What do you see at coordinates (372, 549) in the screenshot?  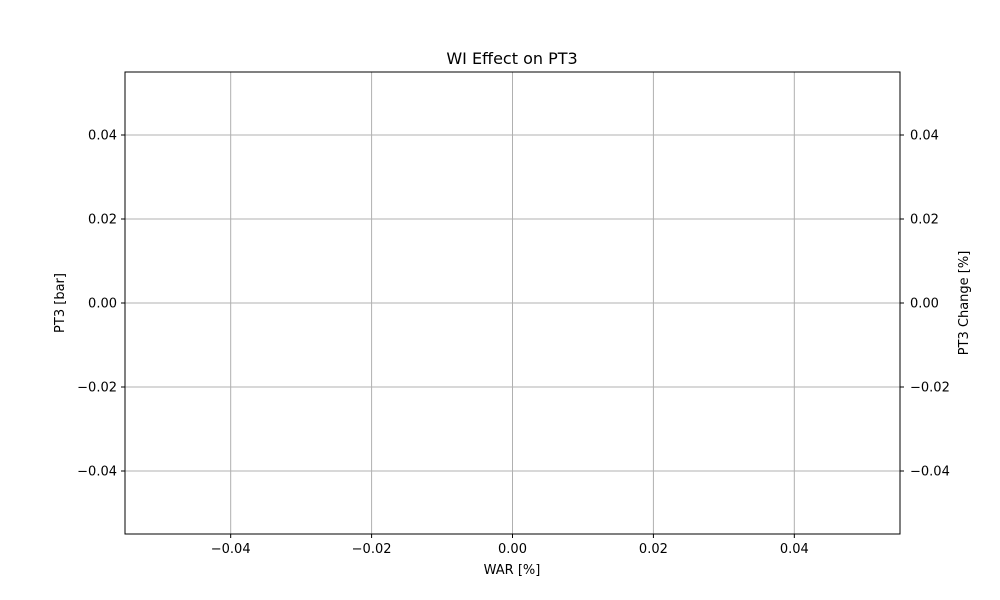 I see `x-tick-label: −0.02` at bounding box center [372, 549].